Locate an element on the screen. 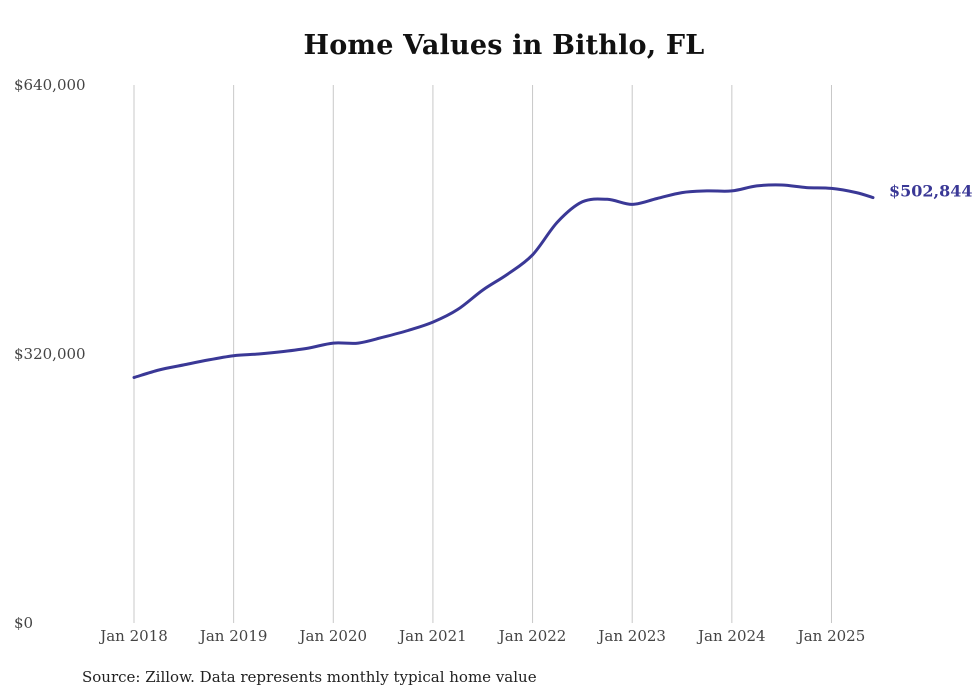 Image resolution: width=980 pixels, height=699 pixels. x-tick-label: Jan 2018 is located at coordinates (133, 636).